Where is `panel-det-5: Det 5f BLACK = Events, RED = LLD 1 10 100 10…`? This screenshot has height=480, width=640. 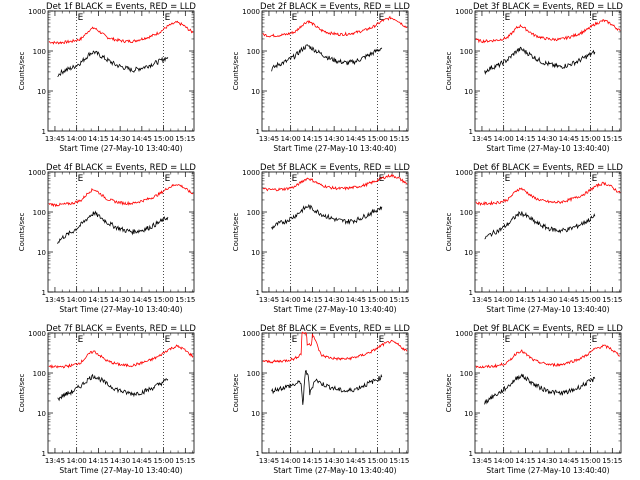
panel-det-5: Det 5f BLACK = Events, RED = LLD 1 10 100 10… is located at coordinates (321, 238).